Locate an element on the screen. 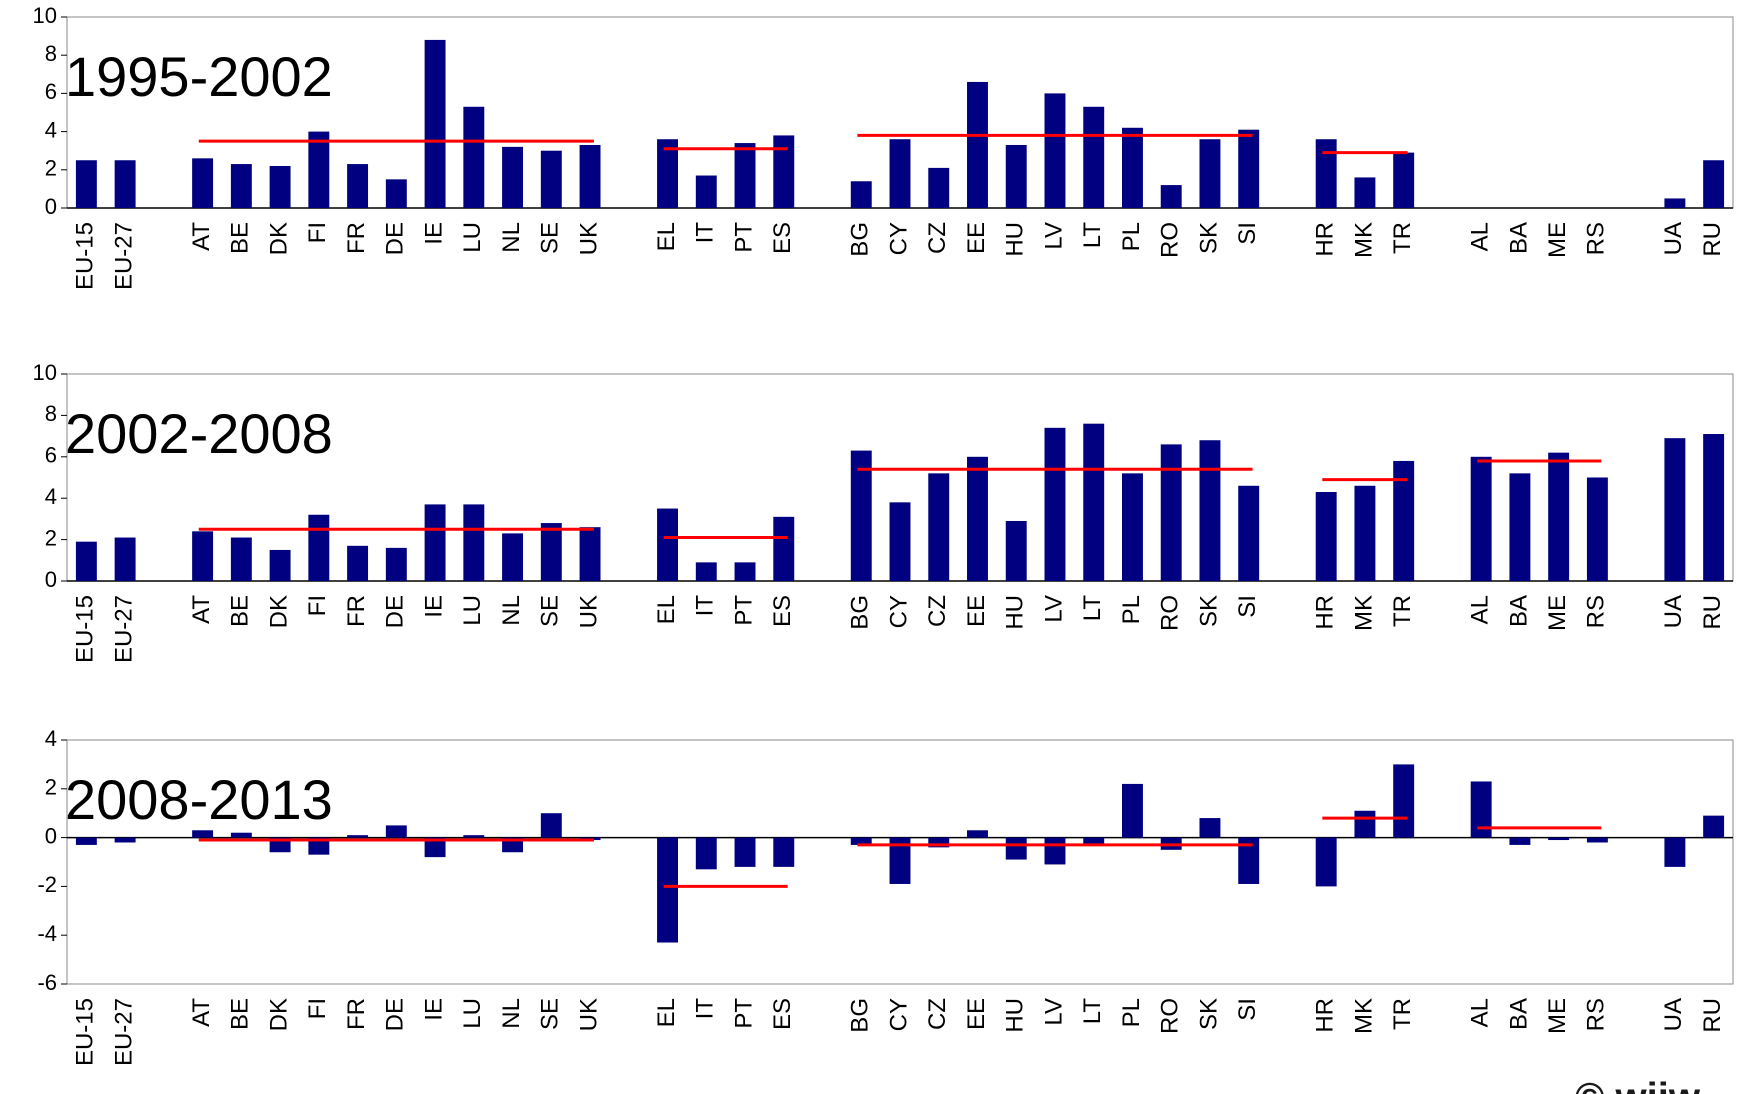 This screenshot has height=1094, width=1742. x-tick-label: DK is located at coordinates (278, 611).